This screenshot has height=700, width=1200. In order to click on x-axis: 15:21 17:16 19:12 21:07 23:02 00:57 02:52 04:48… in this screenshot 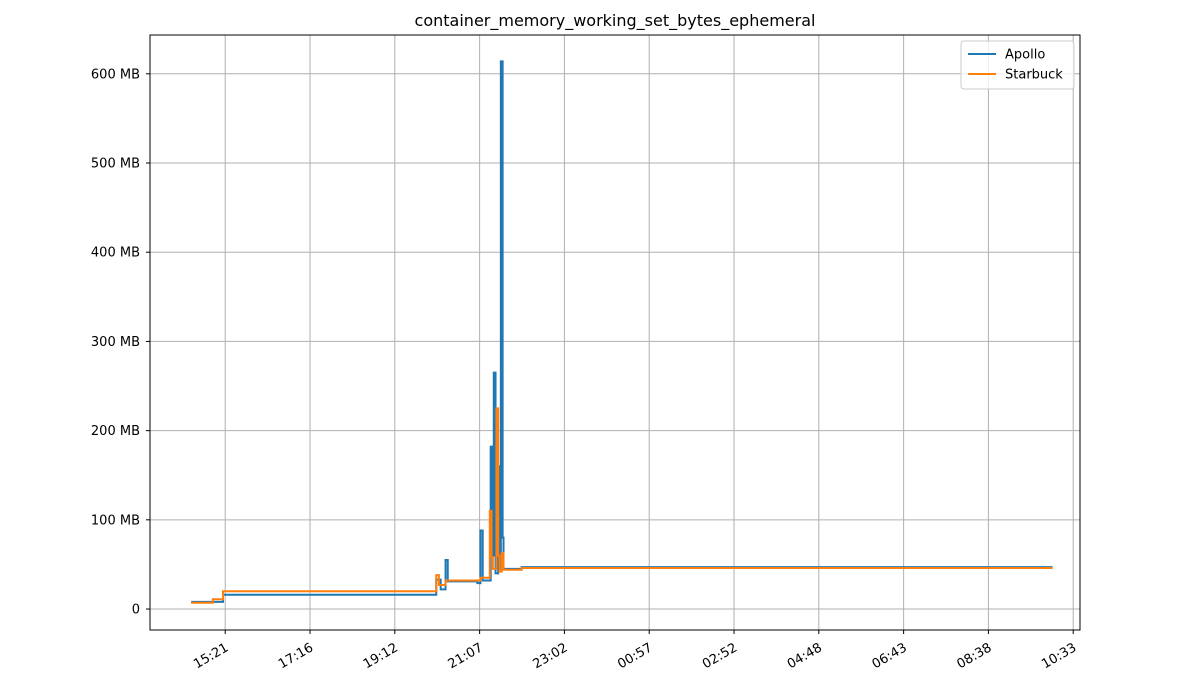, I will do `click(635, 651)`.